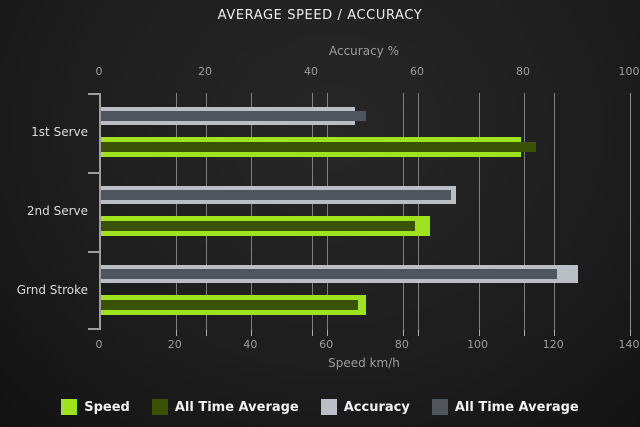  What do you see at coordinates (629, 344) in the screenshot?
I see `tick-label: 140` at bounding box center [629, 344].